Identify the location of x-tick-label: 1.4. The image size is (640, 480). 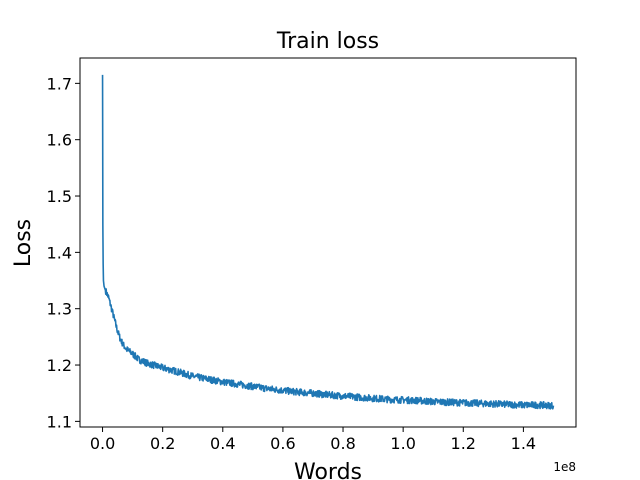
(523, 443).